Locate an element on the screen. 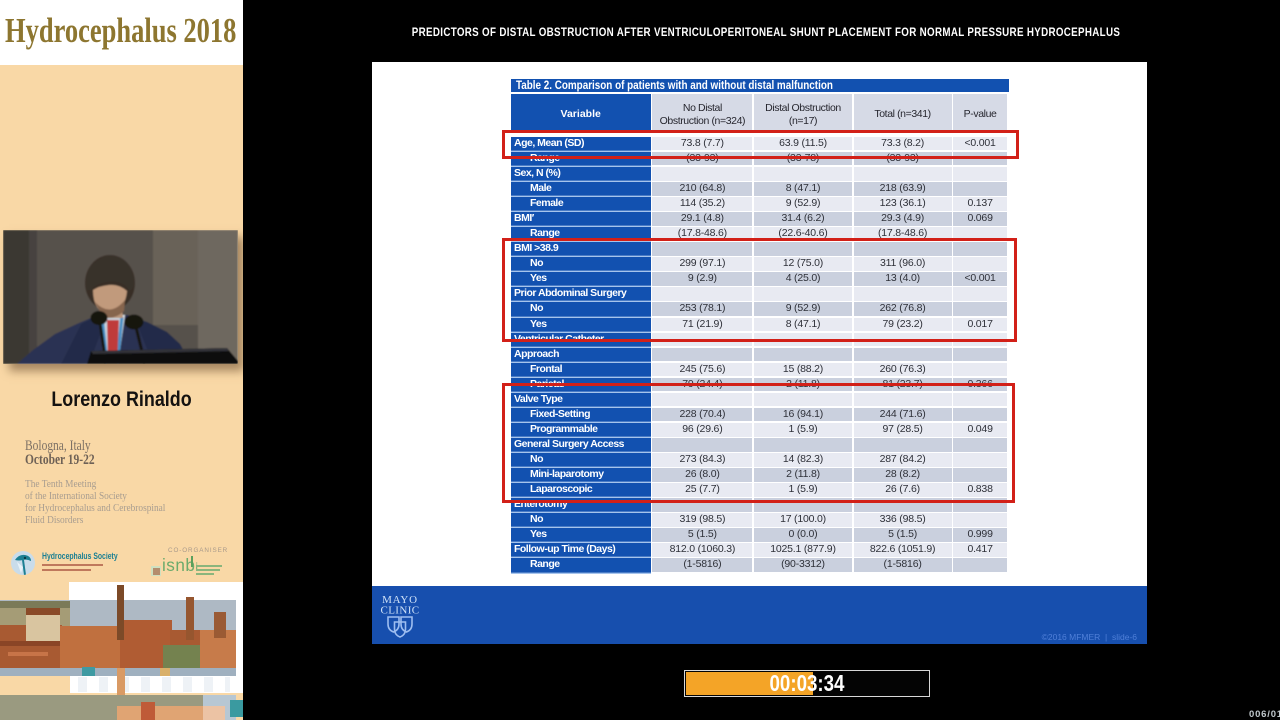  svg-text: CLINIC is located at coordinates (399, 611).